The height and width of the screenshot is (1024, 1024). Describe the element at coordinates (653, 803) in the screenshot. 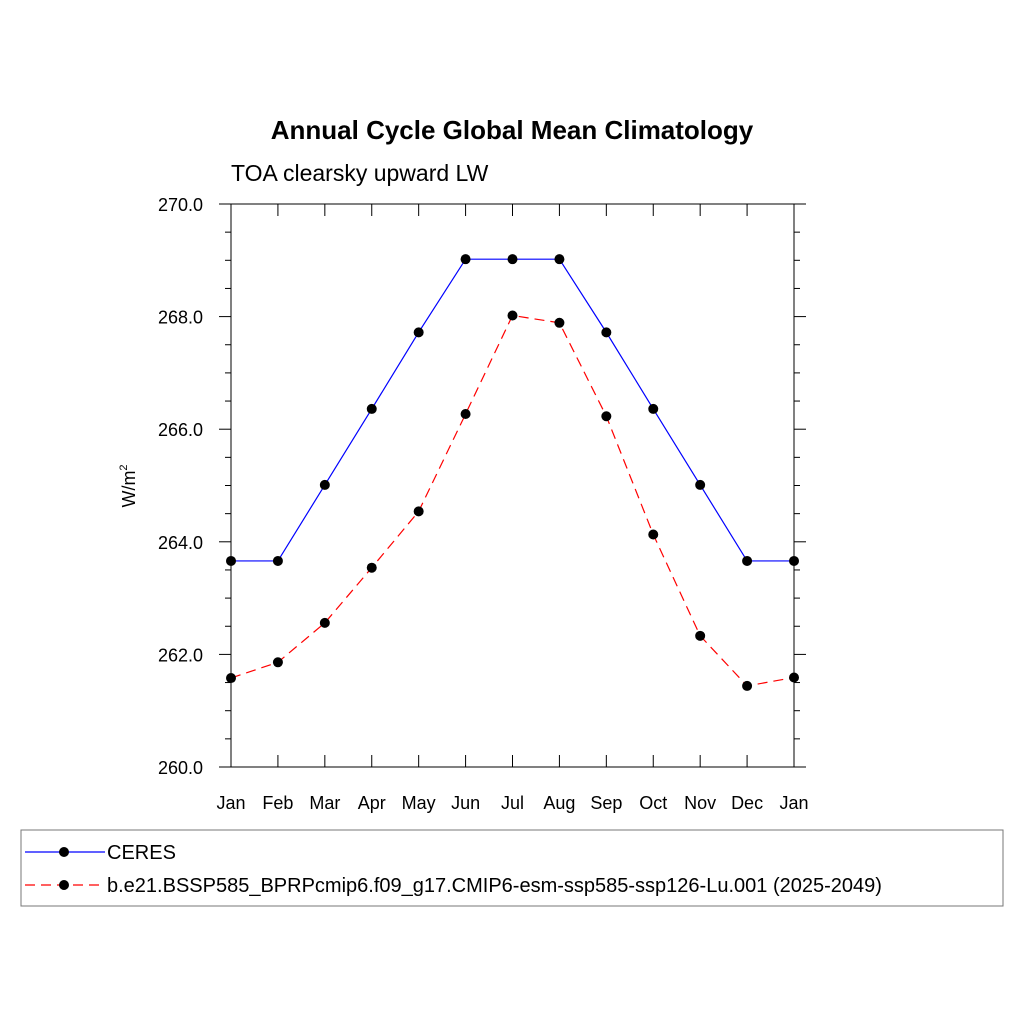

I see `x-tick-label: Oct` at that location.